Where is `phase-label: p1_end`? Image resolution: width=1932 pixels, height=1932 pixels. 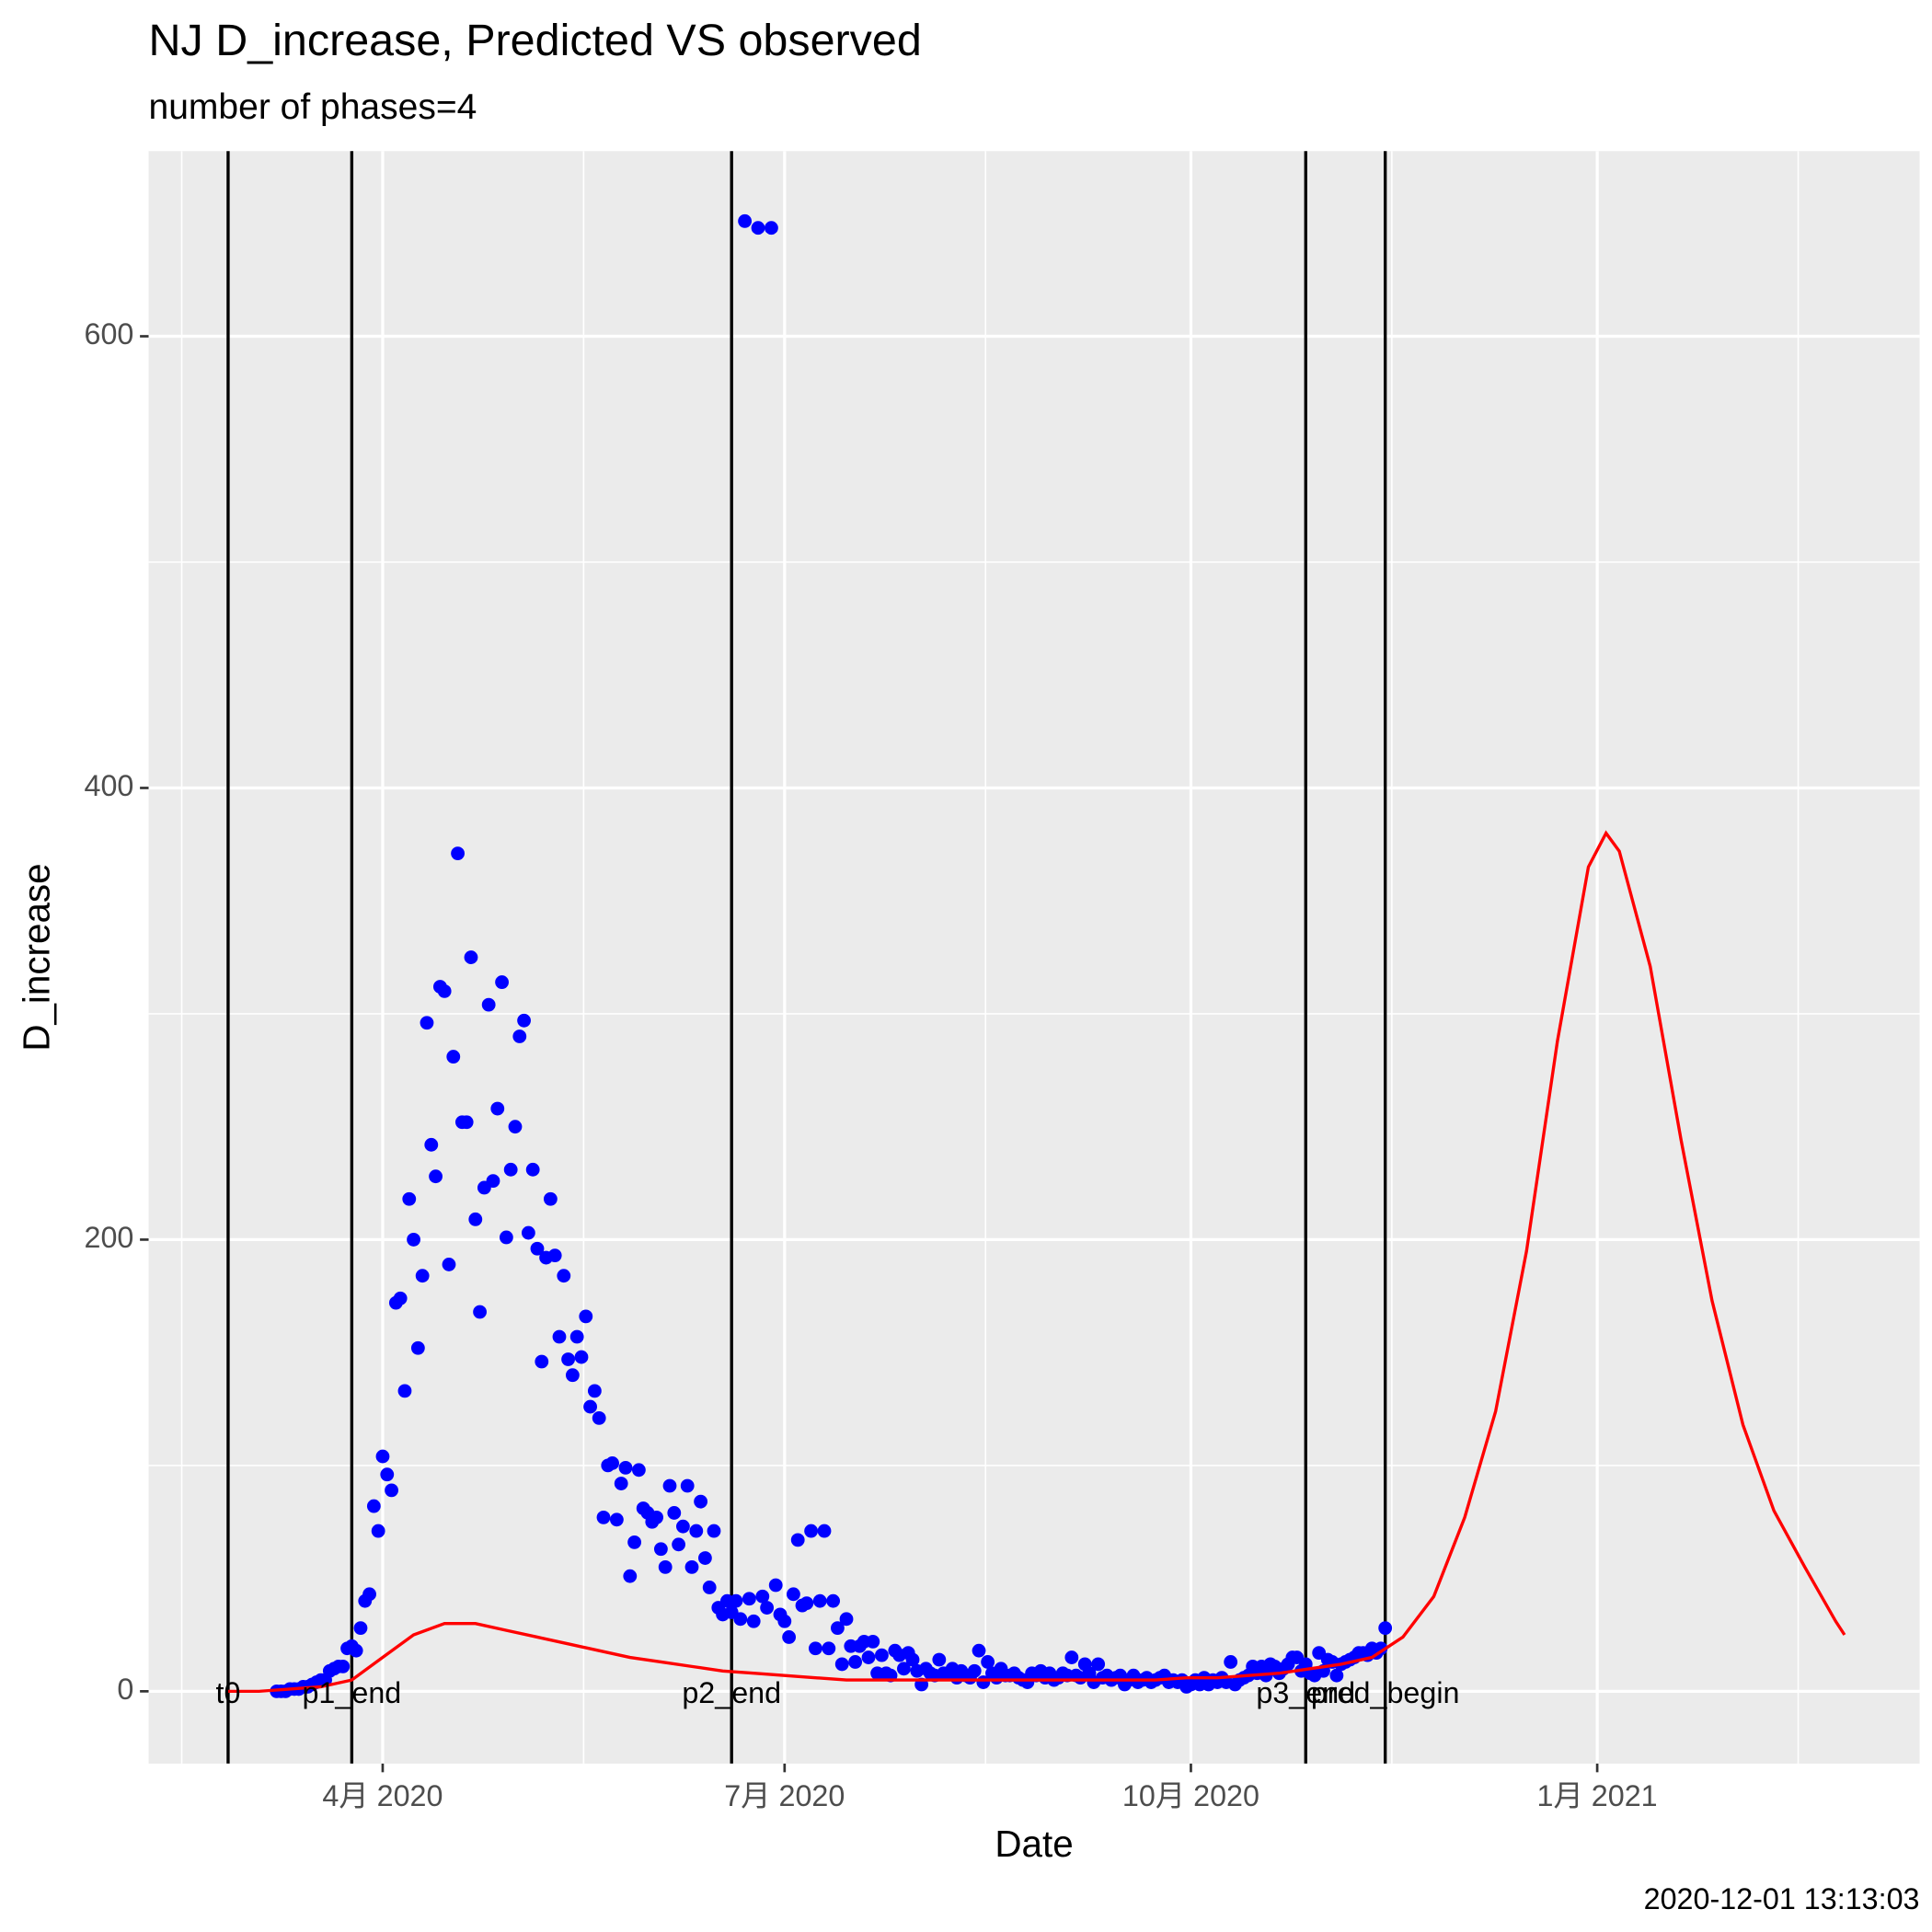
phase-label: p1_end is located at coordinates (351, 1692).